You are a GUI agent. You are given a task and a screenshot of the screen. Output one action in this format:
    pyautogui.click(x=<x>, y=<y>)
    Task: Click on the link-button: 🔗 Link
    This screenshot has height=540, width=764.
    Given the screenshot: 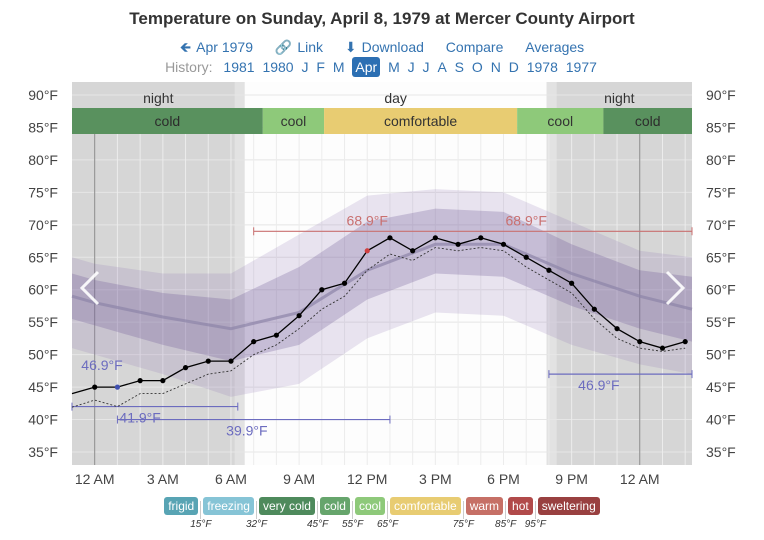 What is the action you would take?
    pyautogui.click(x=299, y=47)
    